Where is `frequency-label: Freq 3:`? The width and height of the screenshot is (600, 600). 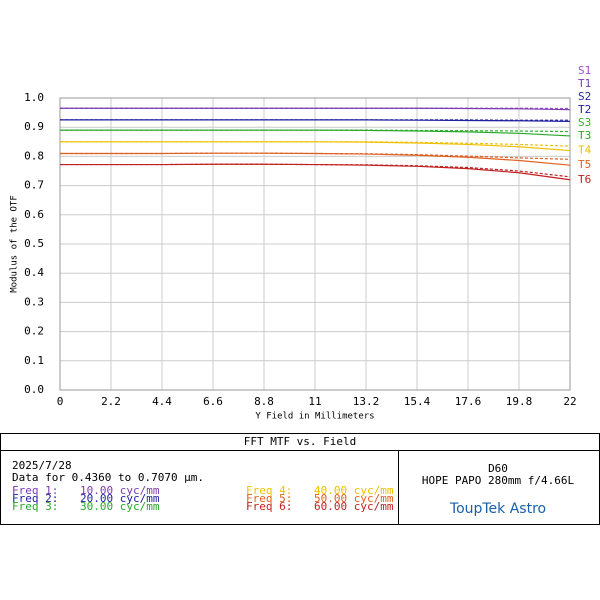 frequency-label: Freq 3: is located at coordinates (35, 506).